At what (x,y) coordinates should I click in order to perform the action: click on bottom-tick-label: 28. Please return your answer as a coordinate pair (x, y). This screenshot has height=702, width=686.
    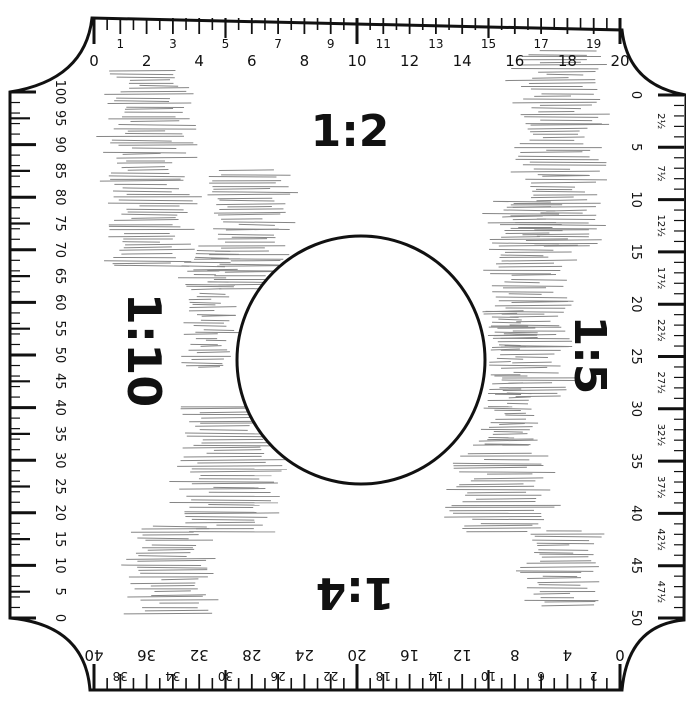
    Looking at the image, I should click on (251, 655).